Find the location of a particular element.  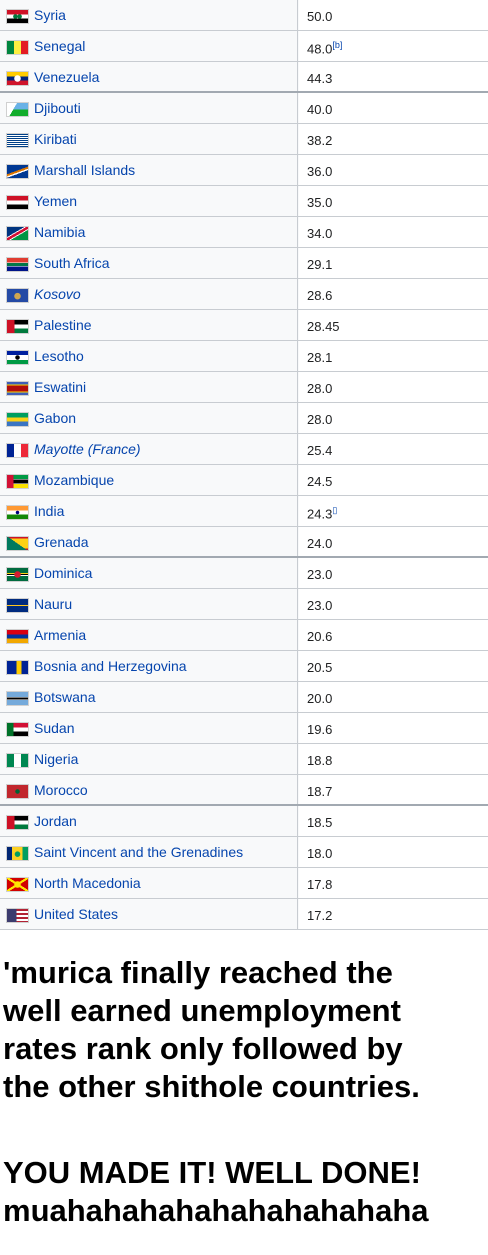

rate-cell: 24.0 is located at coordinates (393, 541).